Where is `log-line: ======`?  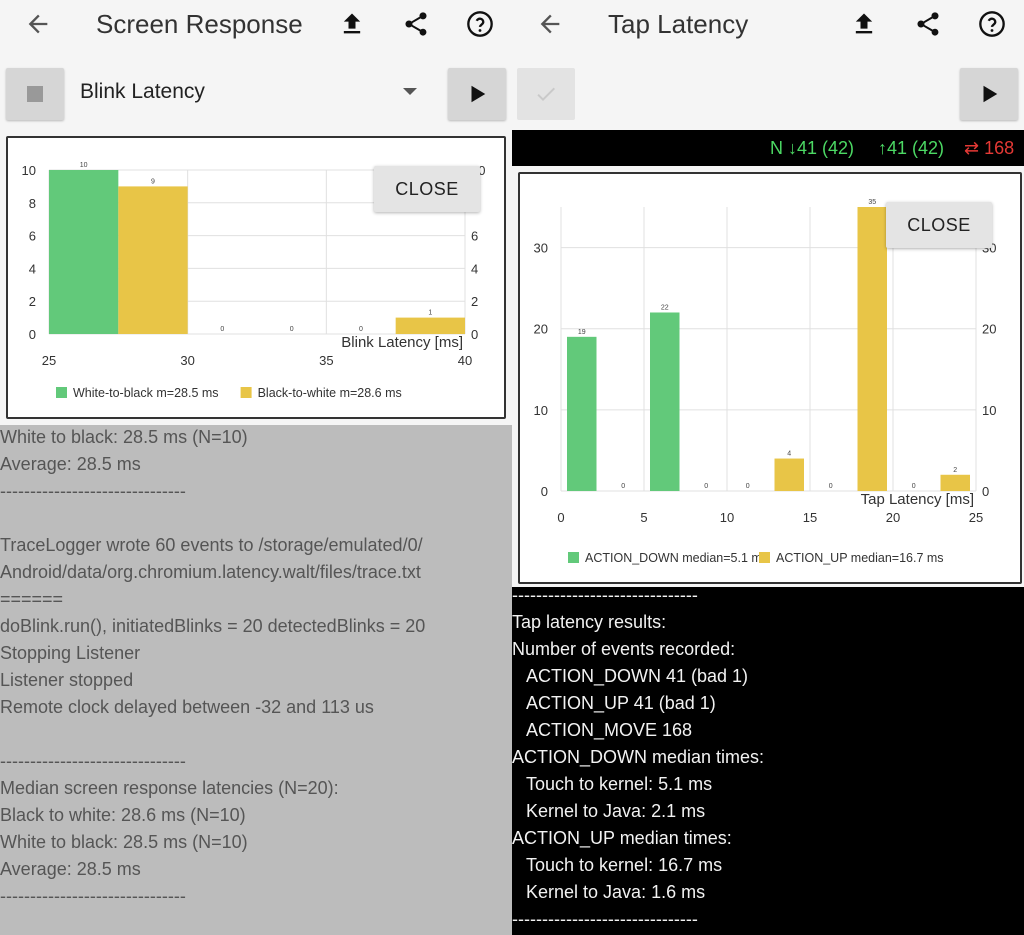
log-line: ====== is located at coordinates (32, 599).